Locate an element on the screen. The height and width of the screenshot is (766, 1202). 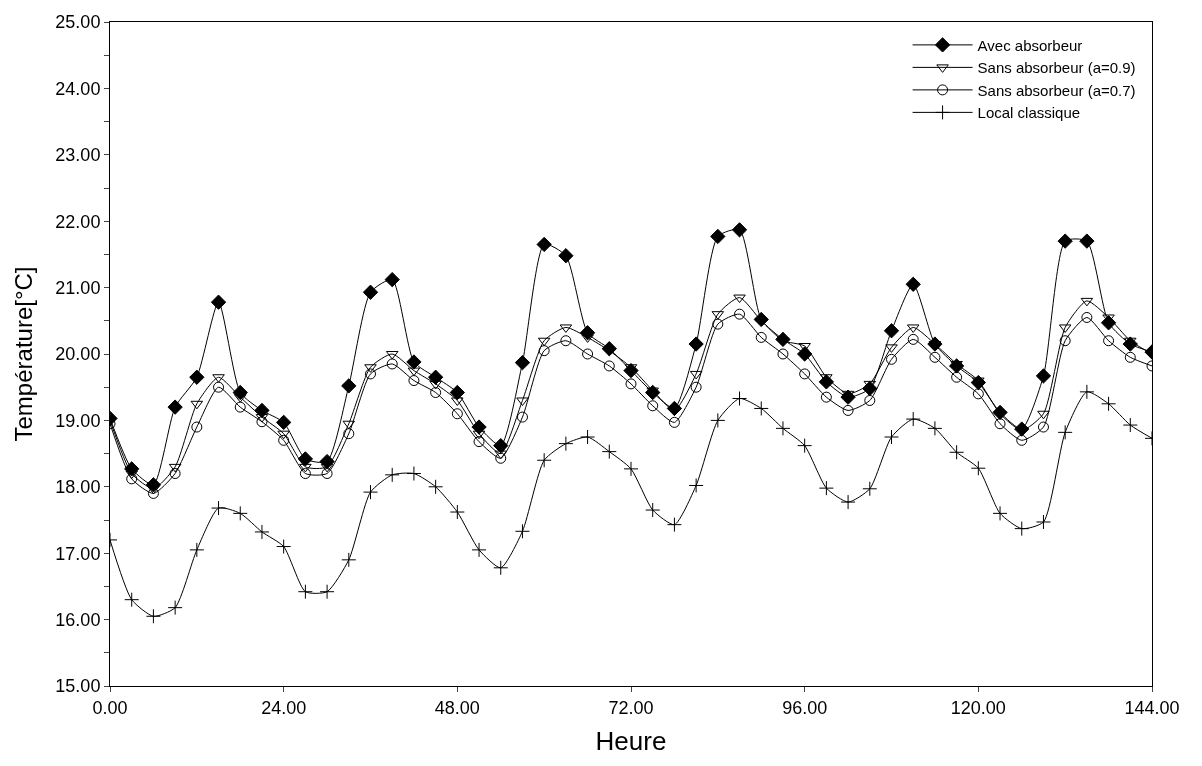
x-tick-label: 48.00 is located at coordinates (457, 707).